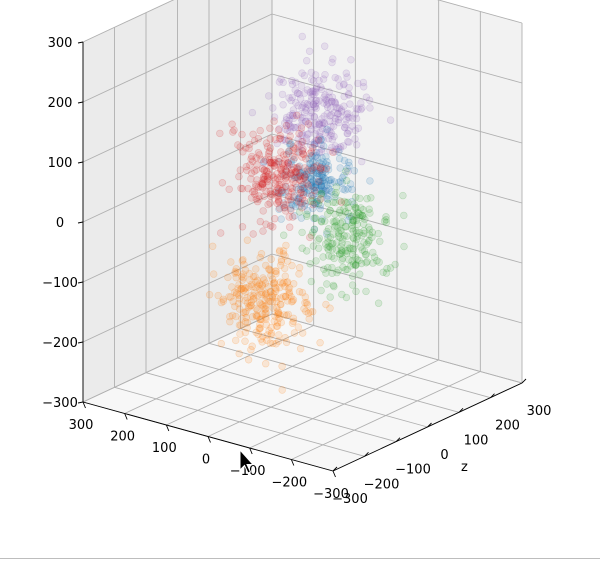  What do you see at coordinates (476, 440) in the screenshot?
I see `z-tick-label: 100` at bounding box center [476, 440].